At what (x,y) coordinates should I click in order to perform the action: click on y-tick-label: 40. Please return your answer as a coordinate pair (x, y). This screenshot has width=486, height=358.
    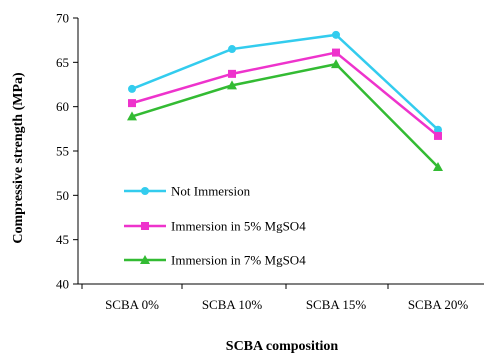
    Looking at the image, I should click on (62, 284).